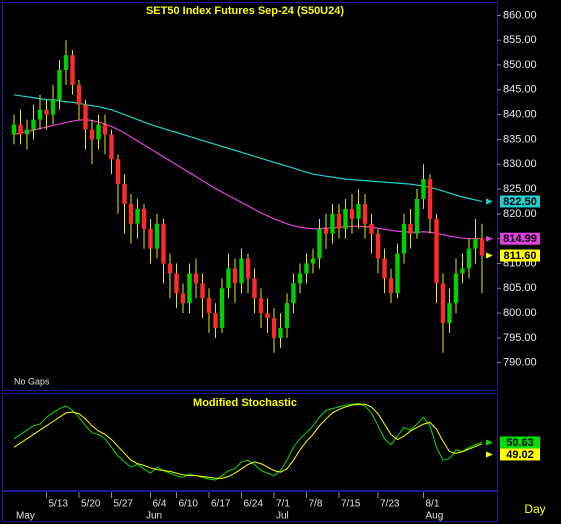 This screenshot has width=561, height=524. Describe the element at coordinates (520, 189) in the screenshot. I see `y-tick-label: 825.00` at that location.